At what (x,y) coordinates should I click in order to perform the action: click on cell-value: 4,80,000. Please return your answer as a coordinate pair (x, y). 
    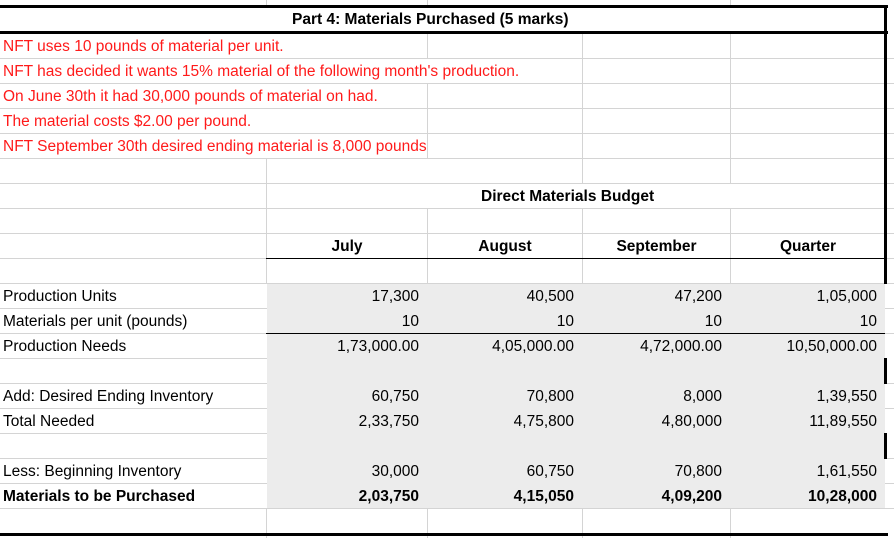
    Looking at the image, I should click on (691, 421).